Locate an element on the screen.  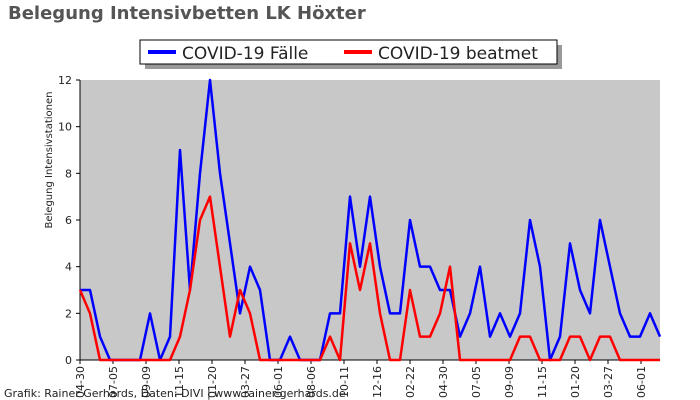
x-tick-label: 02-22 is located at coordinates (410, 382).